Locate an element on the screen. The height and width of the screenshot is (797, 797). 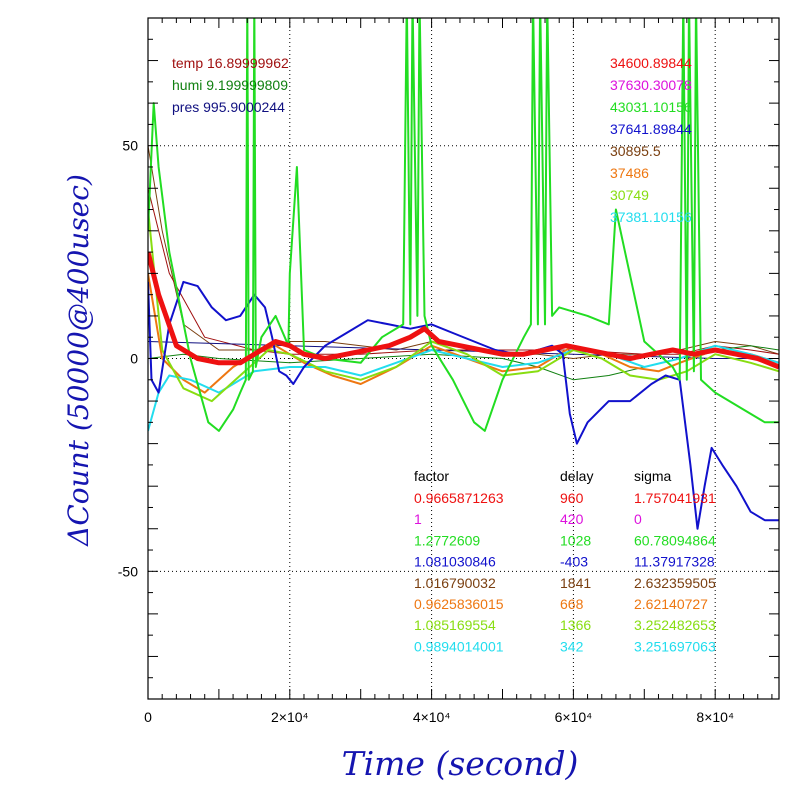
table-cell-delay: 668 is located at coordinates (572, 604).